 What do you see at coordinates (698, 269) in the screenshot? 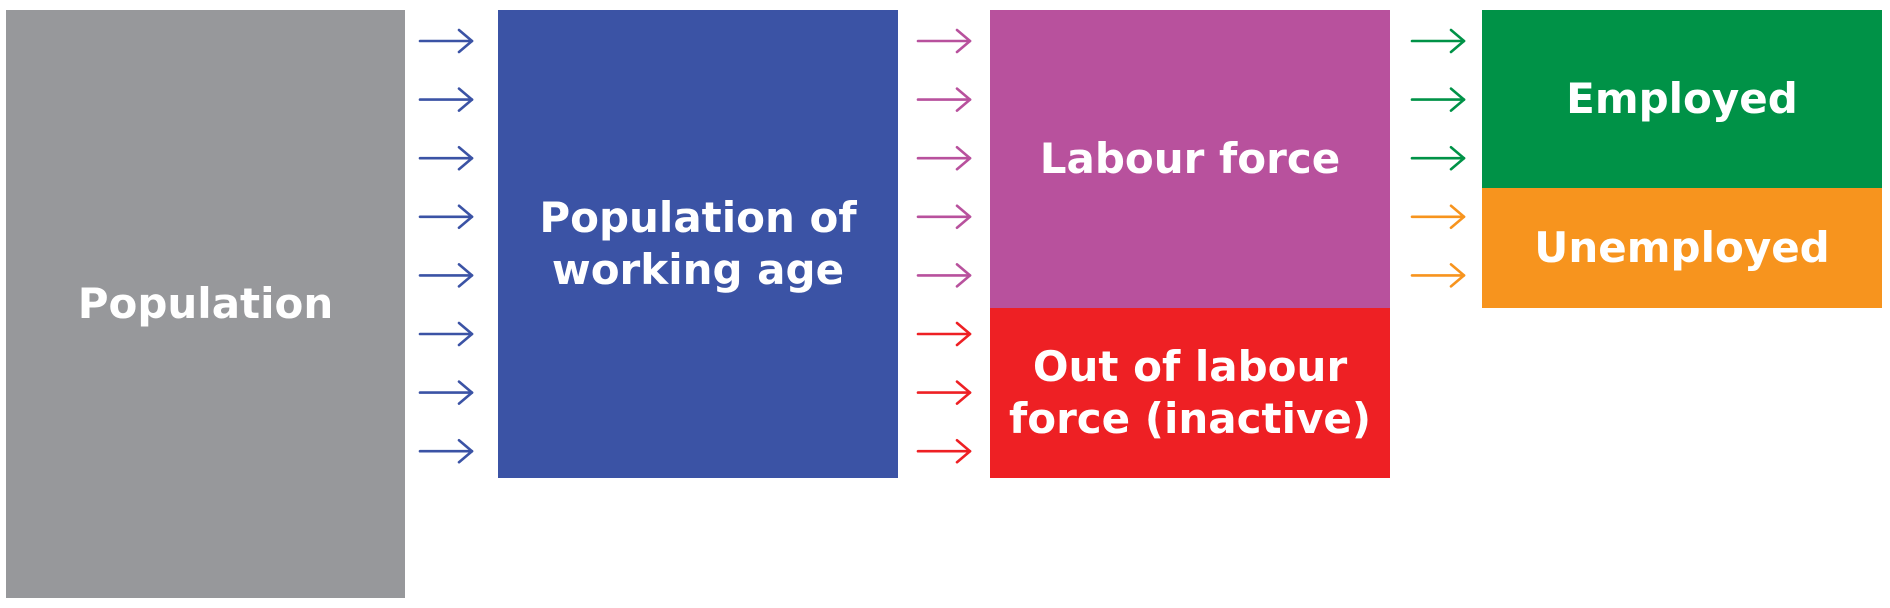
I see `working-age-label-line2: working age` at bounding box center [698, 269].